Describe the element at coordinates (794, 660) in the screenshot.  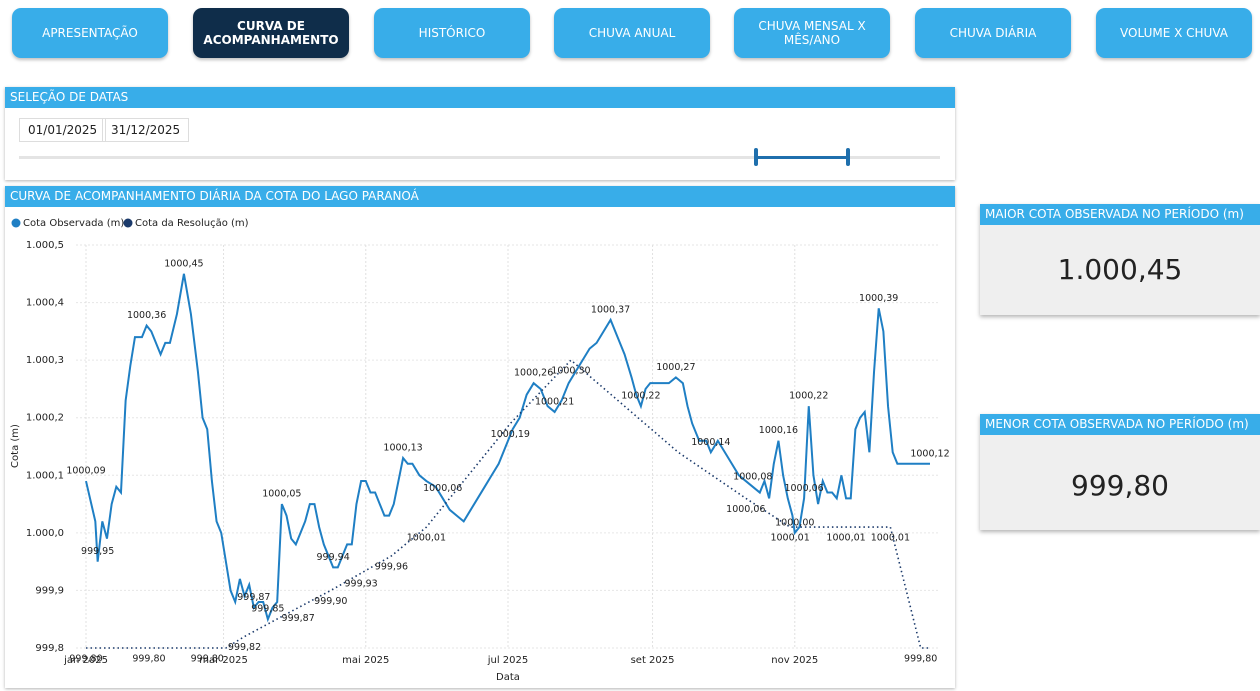
I see `x-tick-label: nov 2025` at that location.